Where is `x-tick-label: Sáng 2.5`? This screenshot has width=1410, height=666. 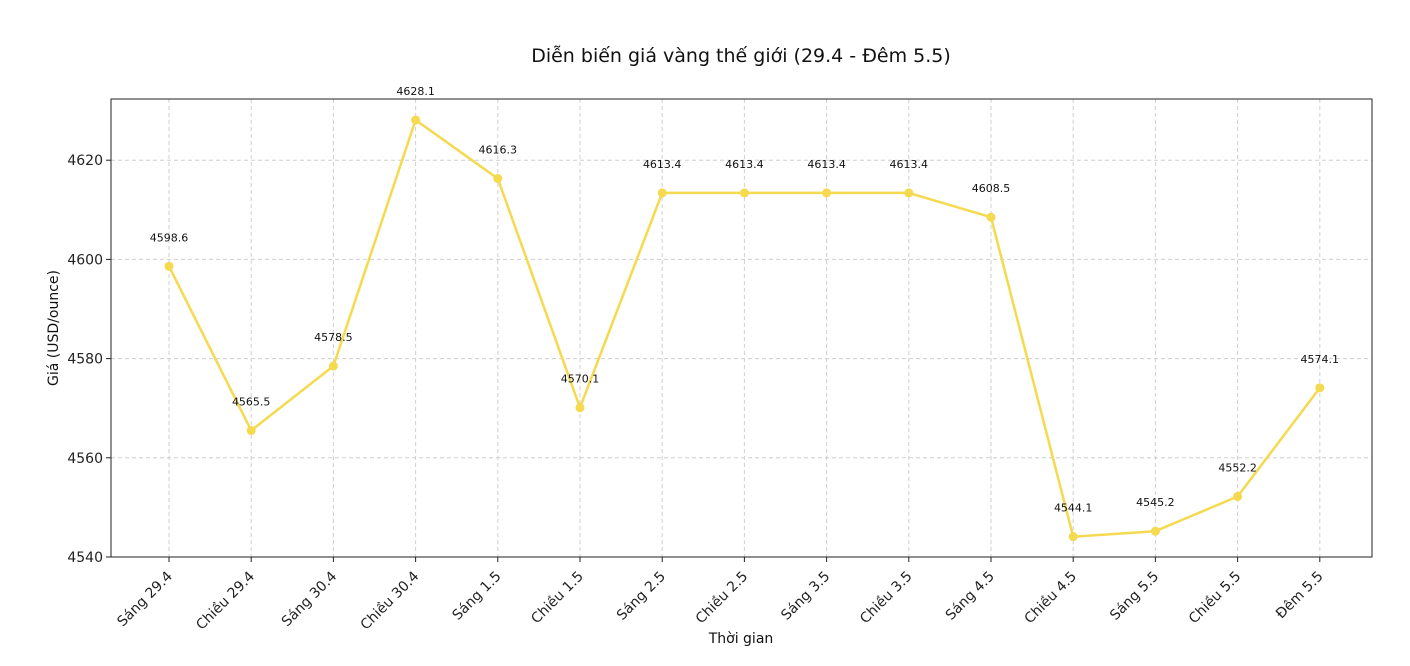
x-tick-label: Sáng 2.5 is located at coordinates (641, 596).